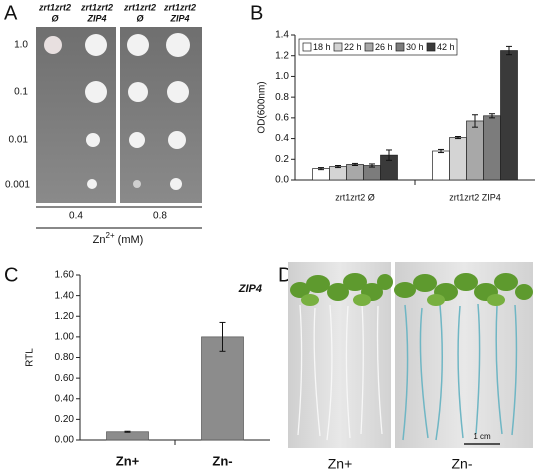  What do you see at coordinates (282, 117) in the screenshot?
I see `y-tick-label: 0.6` at bounding box center [282, 117].